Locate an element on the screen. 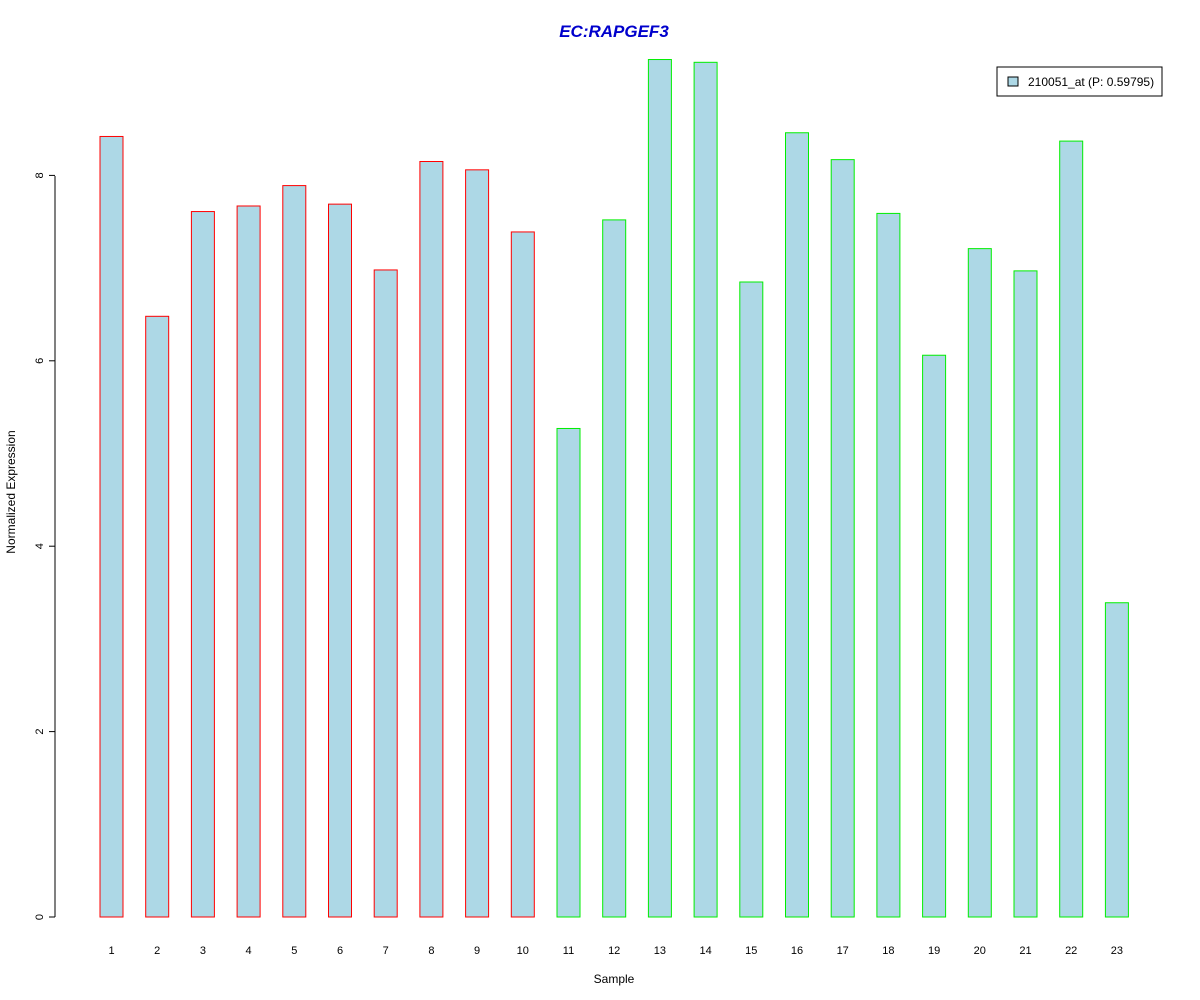 This screenshot has height=1000, width=1200. x-tick-label: 21 is located at coordinates (1025, 951).